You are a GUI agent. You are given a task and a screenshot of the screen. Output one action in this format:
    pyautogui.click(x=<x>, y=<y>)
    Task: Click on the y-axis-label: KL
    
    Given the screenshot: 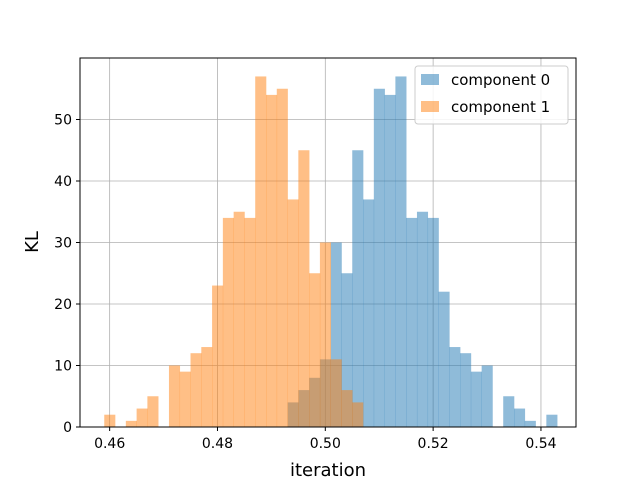 What is the action you would take?
    pyautogui.click(x=32, y=242)
    